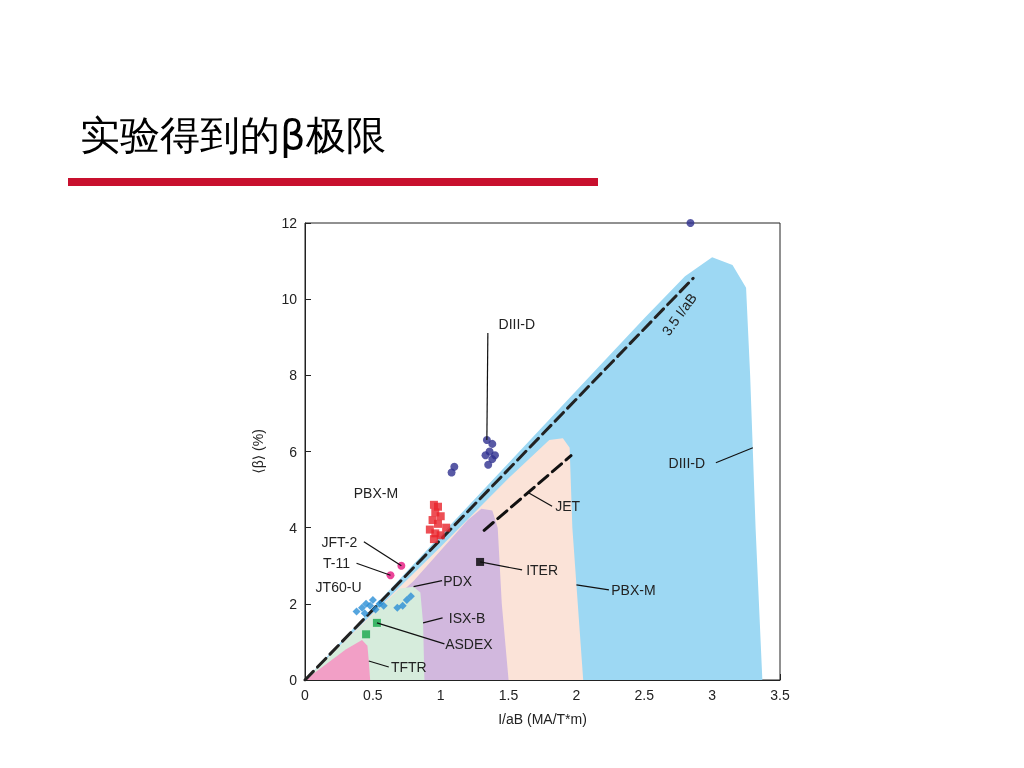  What do you see at coordinates (712, 695) in the screenshot?
I see `x-tick-label: 3` at bounding box center [712, 695].